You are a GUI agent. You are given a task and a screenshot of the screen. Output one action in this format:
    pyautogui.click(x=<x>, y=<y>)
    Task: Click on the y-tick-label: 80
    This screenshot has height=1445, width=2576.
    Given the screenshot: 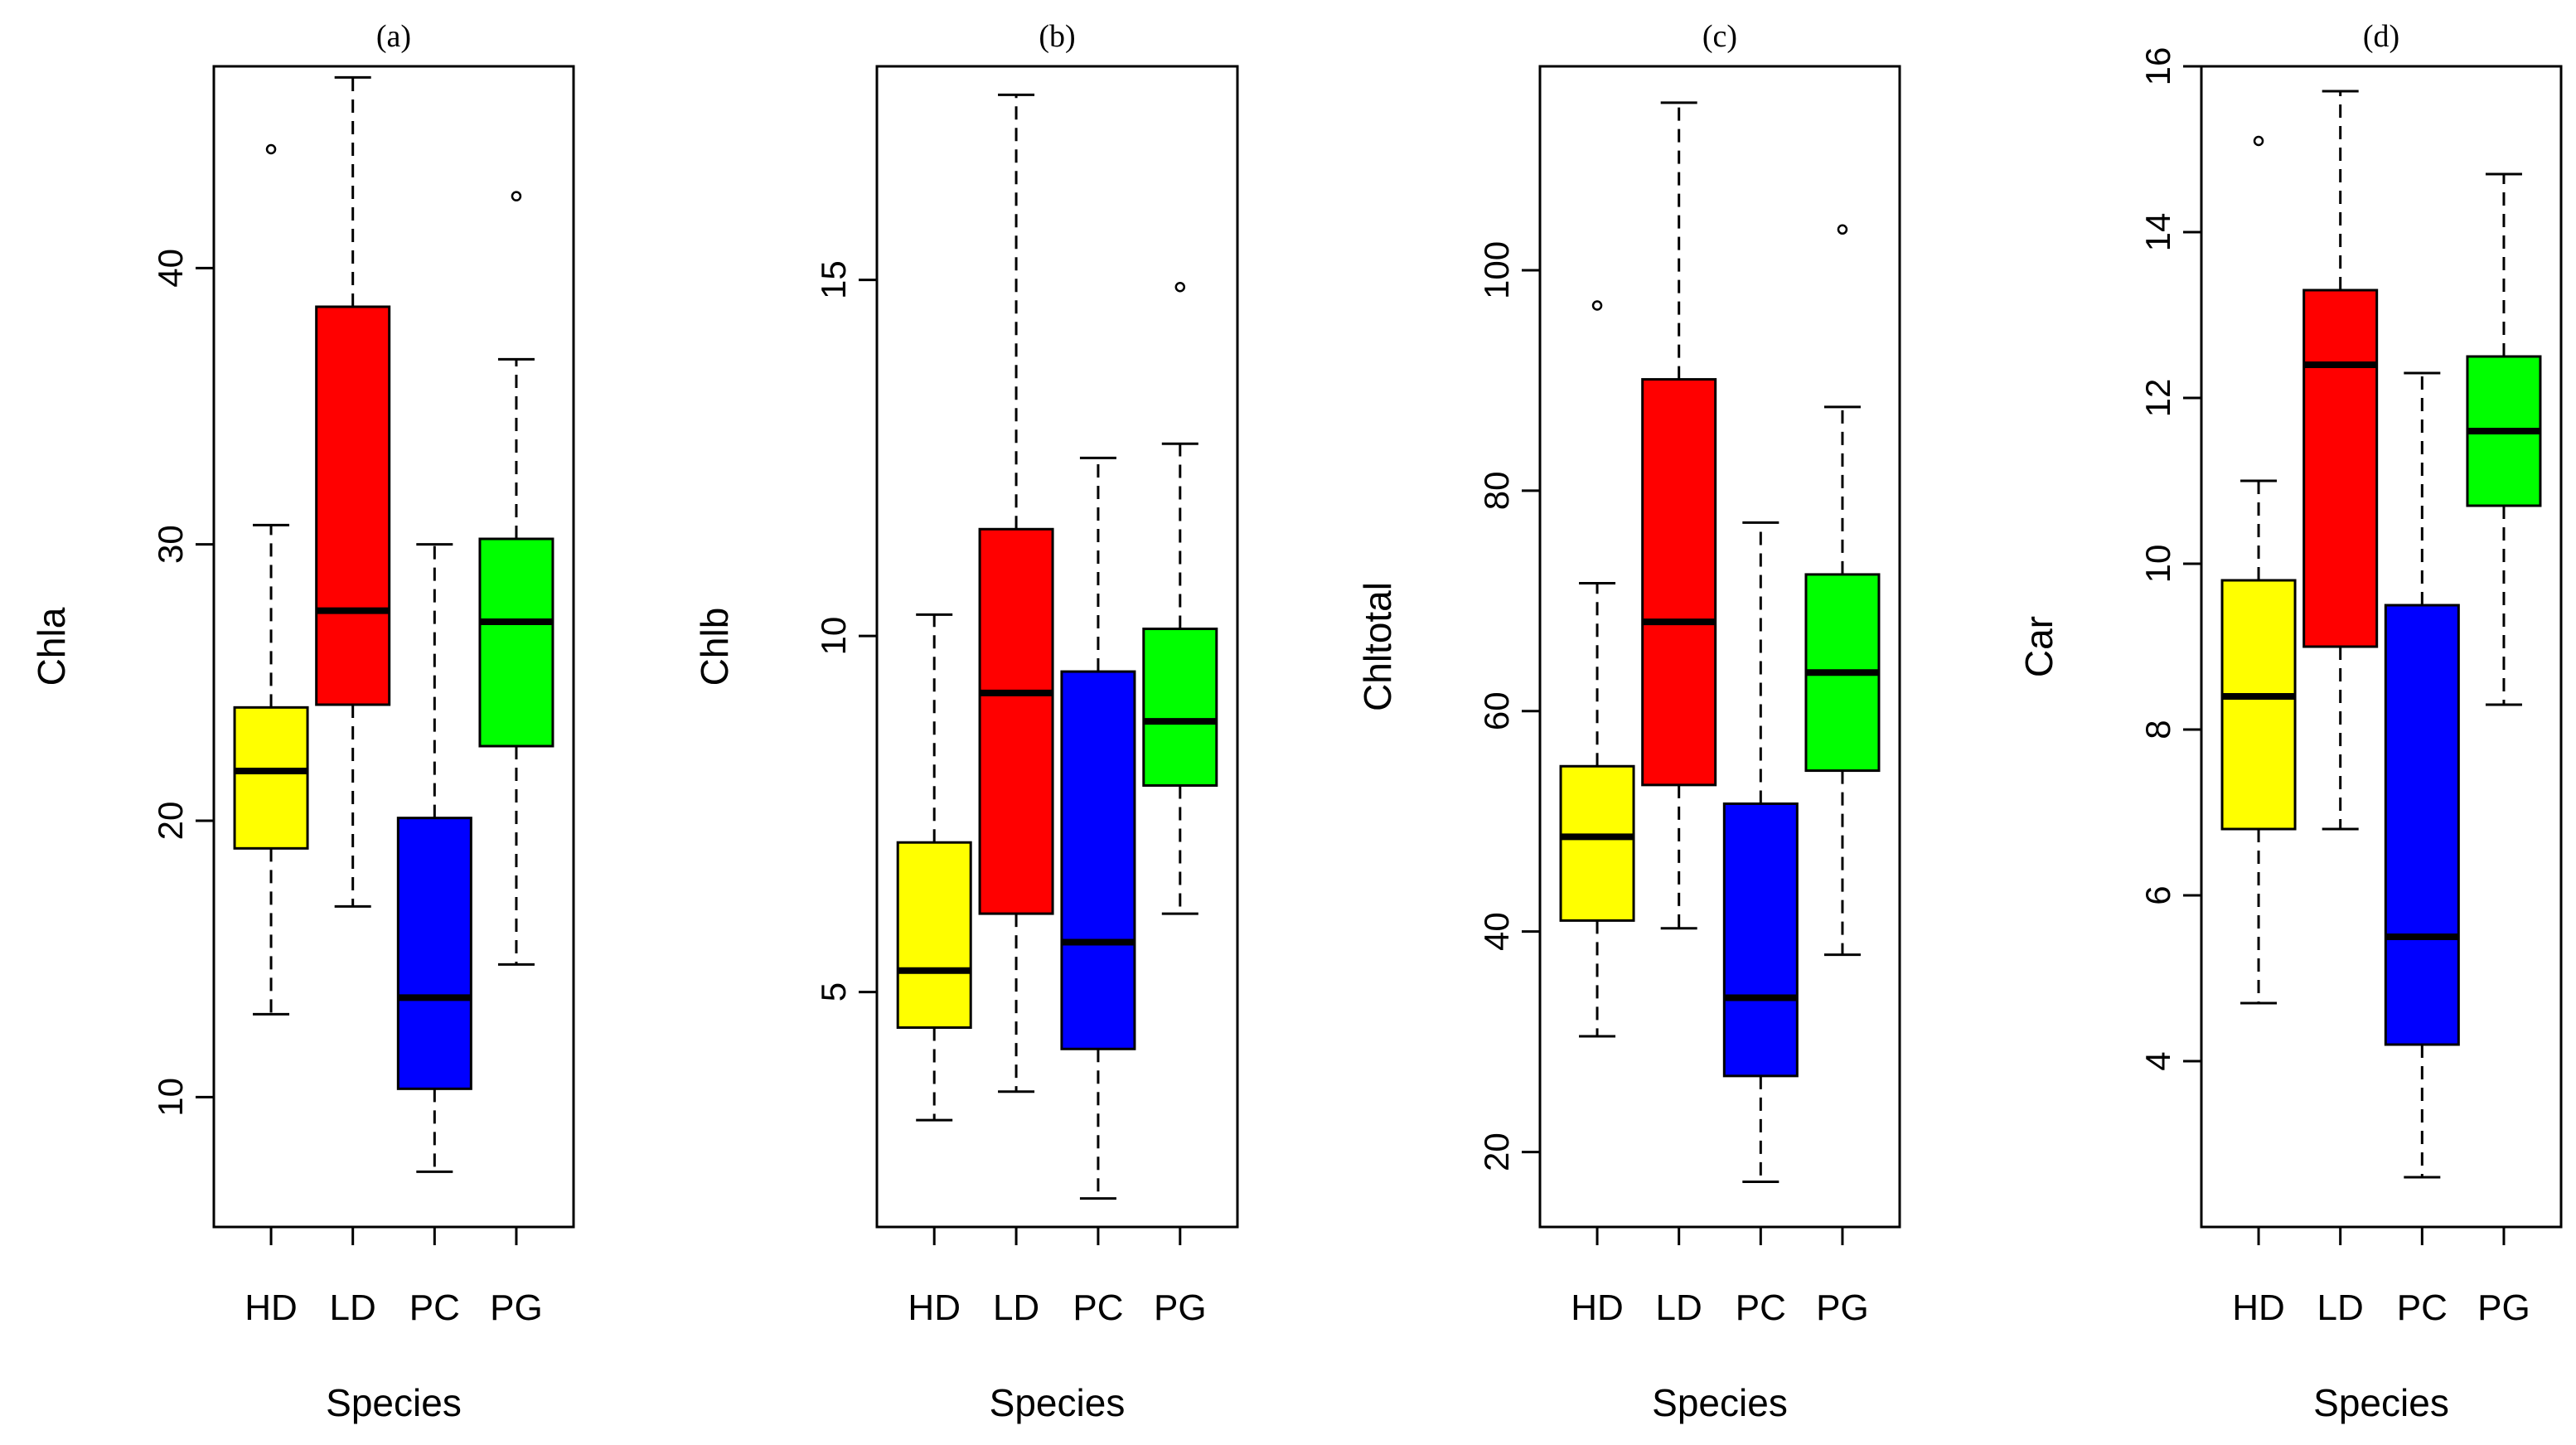 What is the action you would take?
    pyautogui.click(x=1496, y=492)
    